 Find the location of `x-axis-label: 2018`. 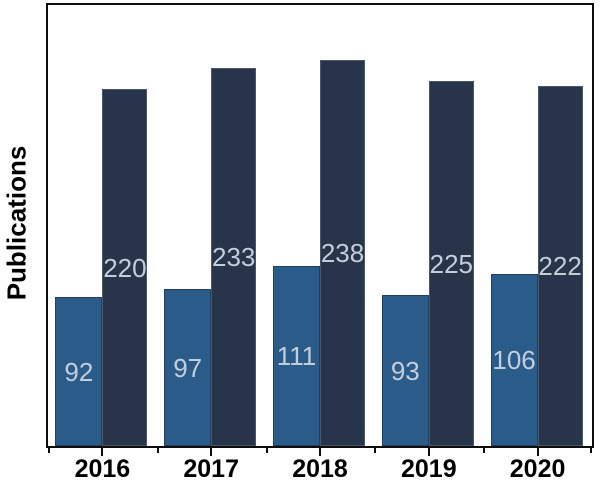

x-axis-label: 2018 is located at coordinates (320, 469).